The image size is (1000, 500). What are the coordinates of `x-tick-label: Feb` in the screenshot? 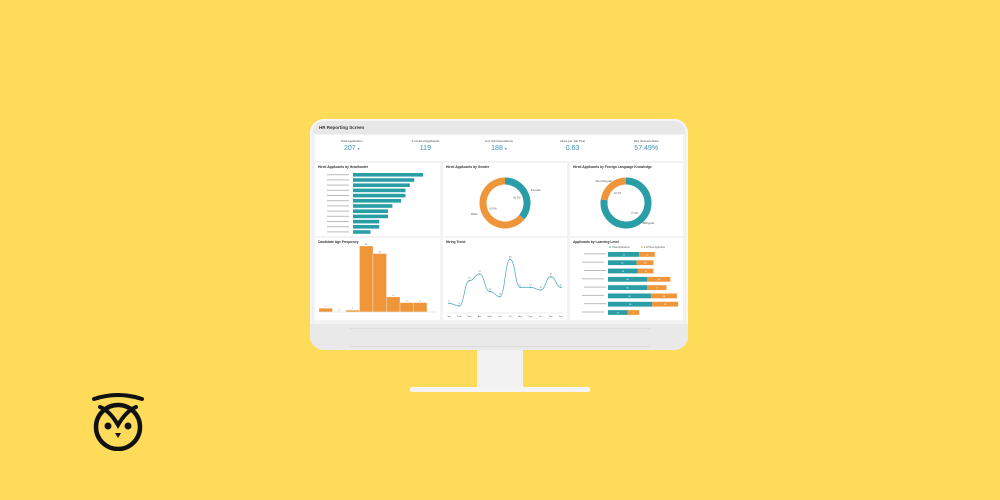 It's located at (459, 317).